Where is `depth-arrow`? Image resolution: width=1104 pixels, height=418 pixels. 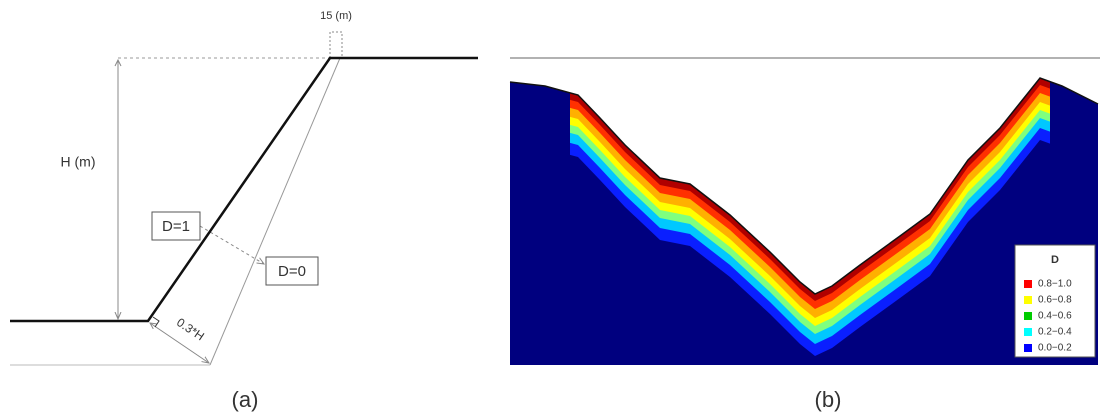 depth-arrow is located at coordinates (179, 343).